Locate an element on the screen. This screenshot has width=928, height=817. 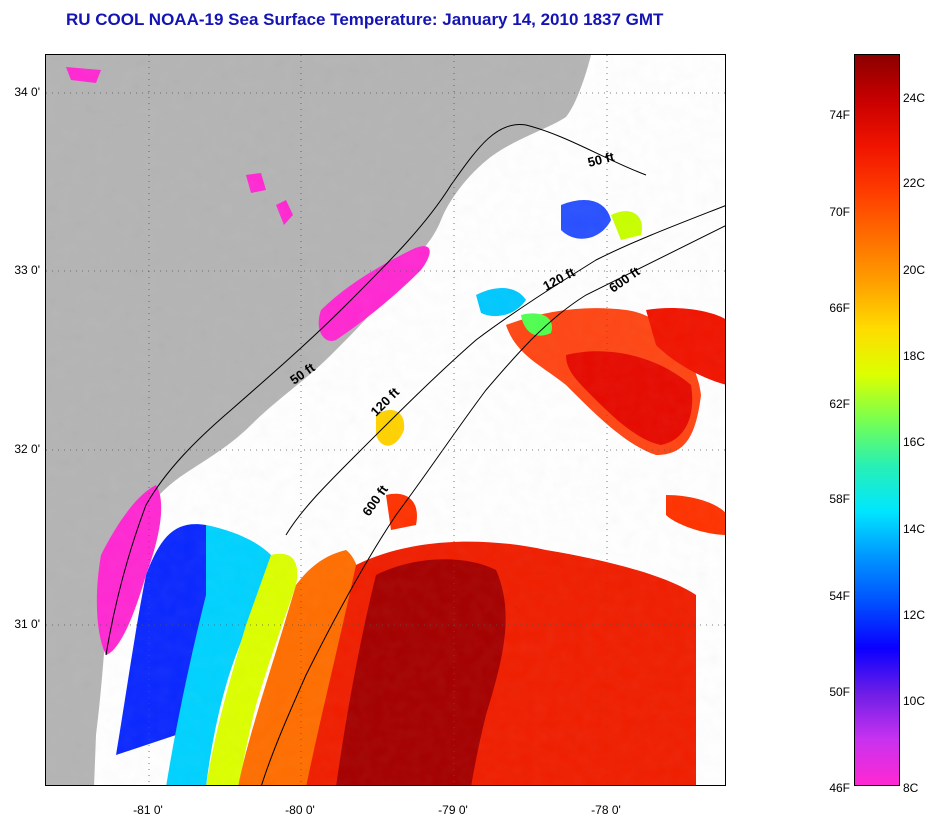
colorbar-label-54F: 54F is located at coordinates (839, 596).